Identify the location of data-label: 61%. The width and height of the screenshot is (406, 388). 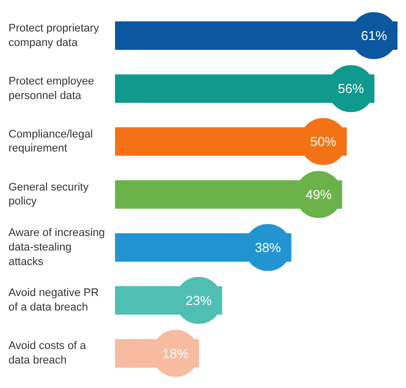
(374, 36).